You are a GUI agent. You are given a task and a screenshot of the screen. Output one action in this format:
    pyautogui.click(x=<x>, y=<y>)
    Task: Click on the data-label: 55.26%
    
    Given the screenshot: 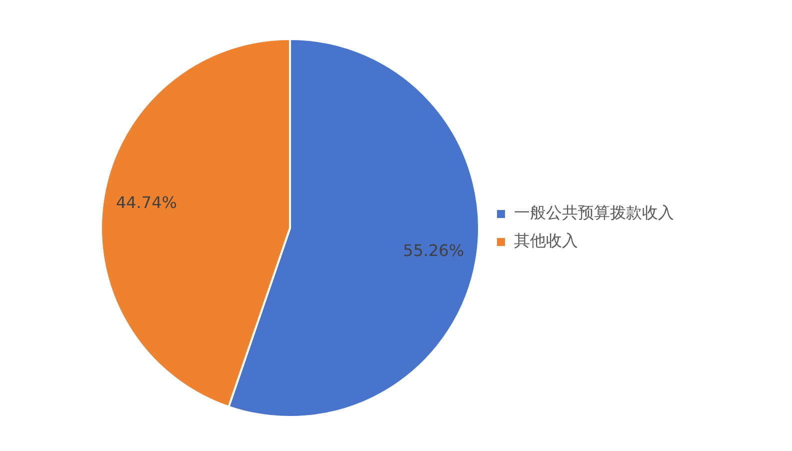 What is the action you would take?
    pyautogui.click(x=433, y=250)
    